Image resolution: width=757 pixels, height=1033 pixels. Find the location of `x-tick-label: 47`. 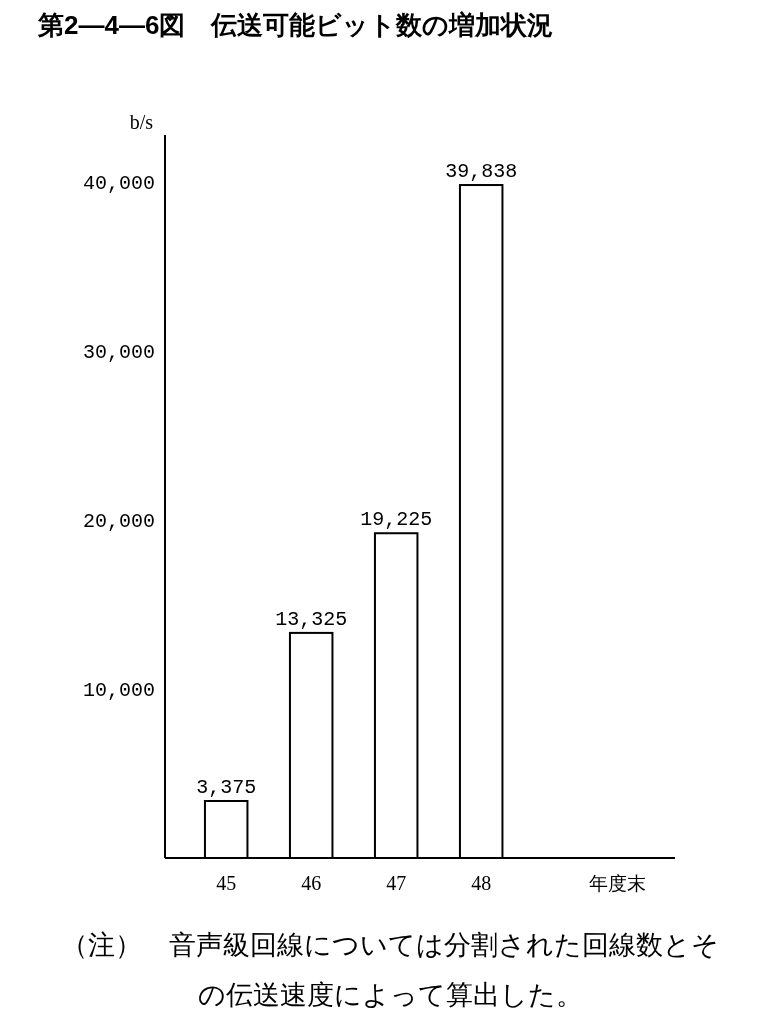

x-tick-label: 47 is located at coordinates (396, 883).